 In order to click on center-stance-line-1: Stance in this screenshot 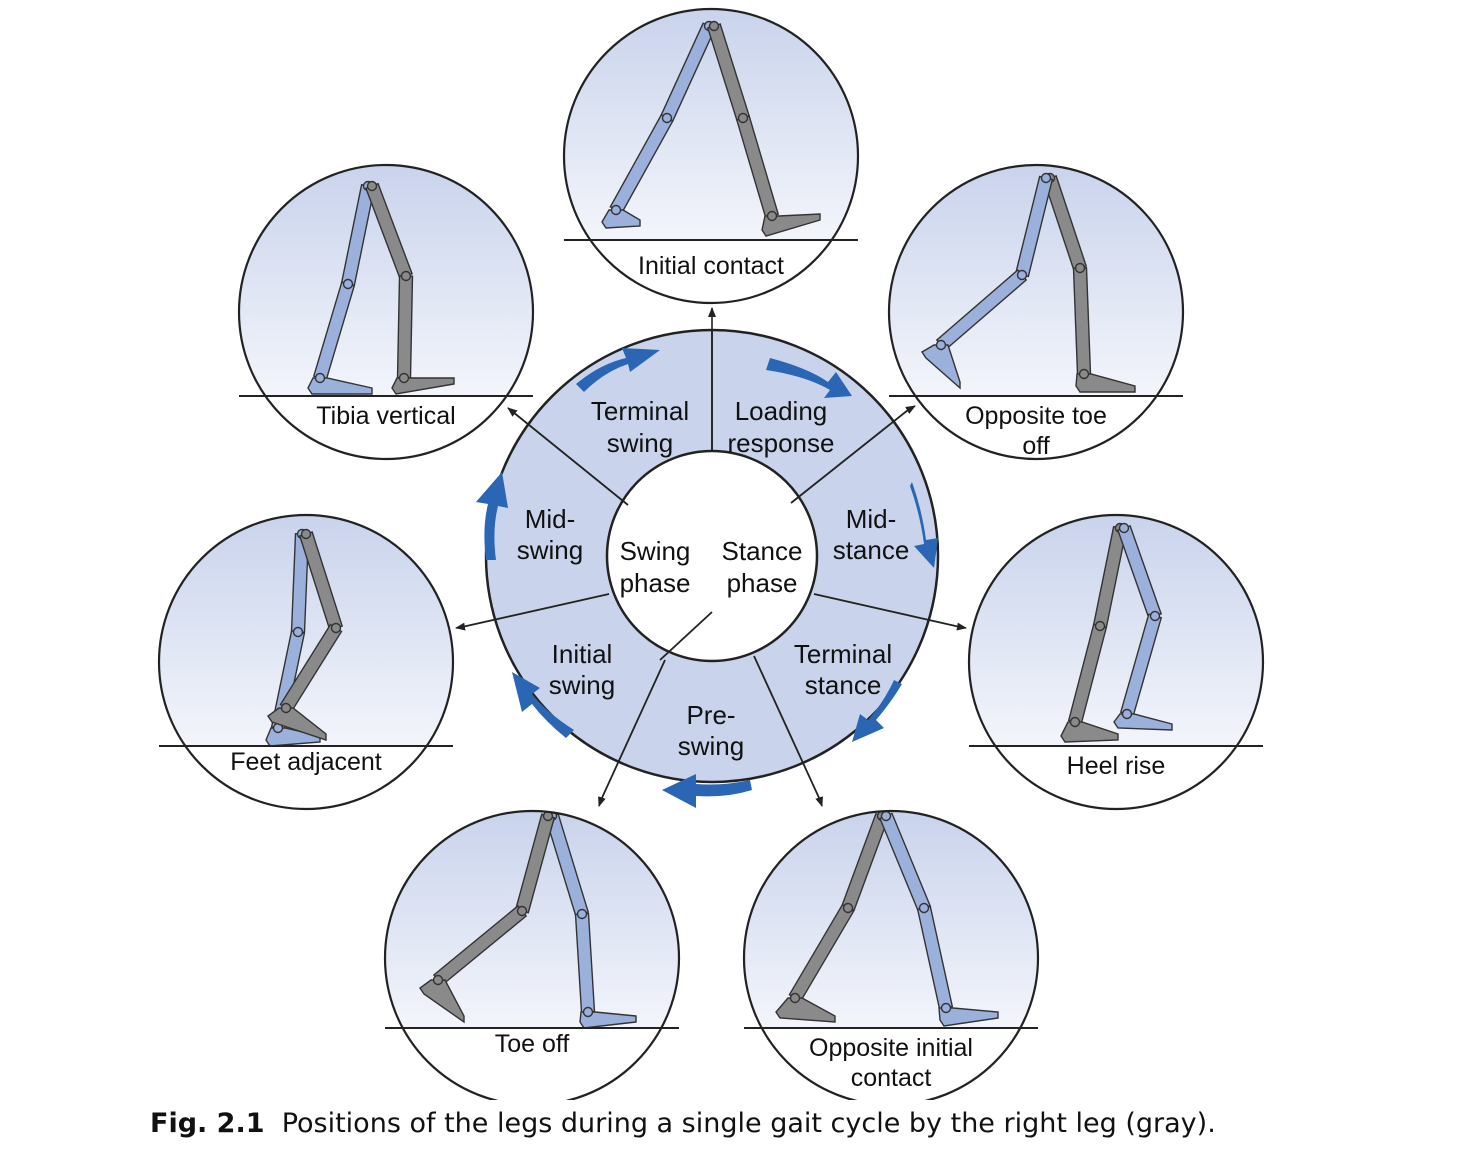, I will do `click(762, 551)`.